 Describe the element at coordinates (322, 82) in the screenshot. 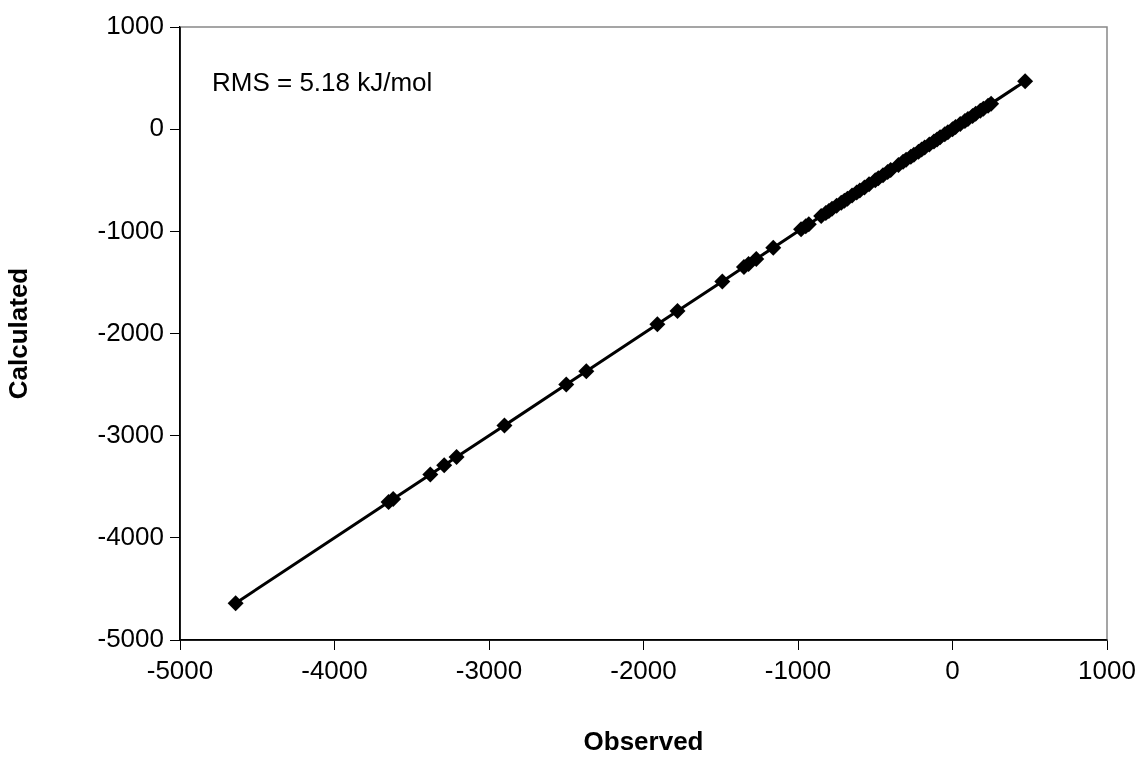

I see `annotation: RMS = 5.18 kJ/mol` at that location.